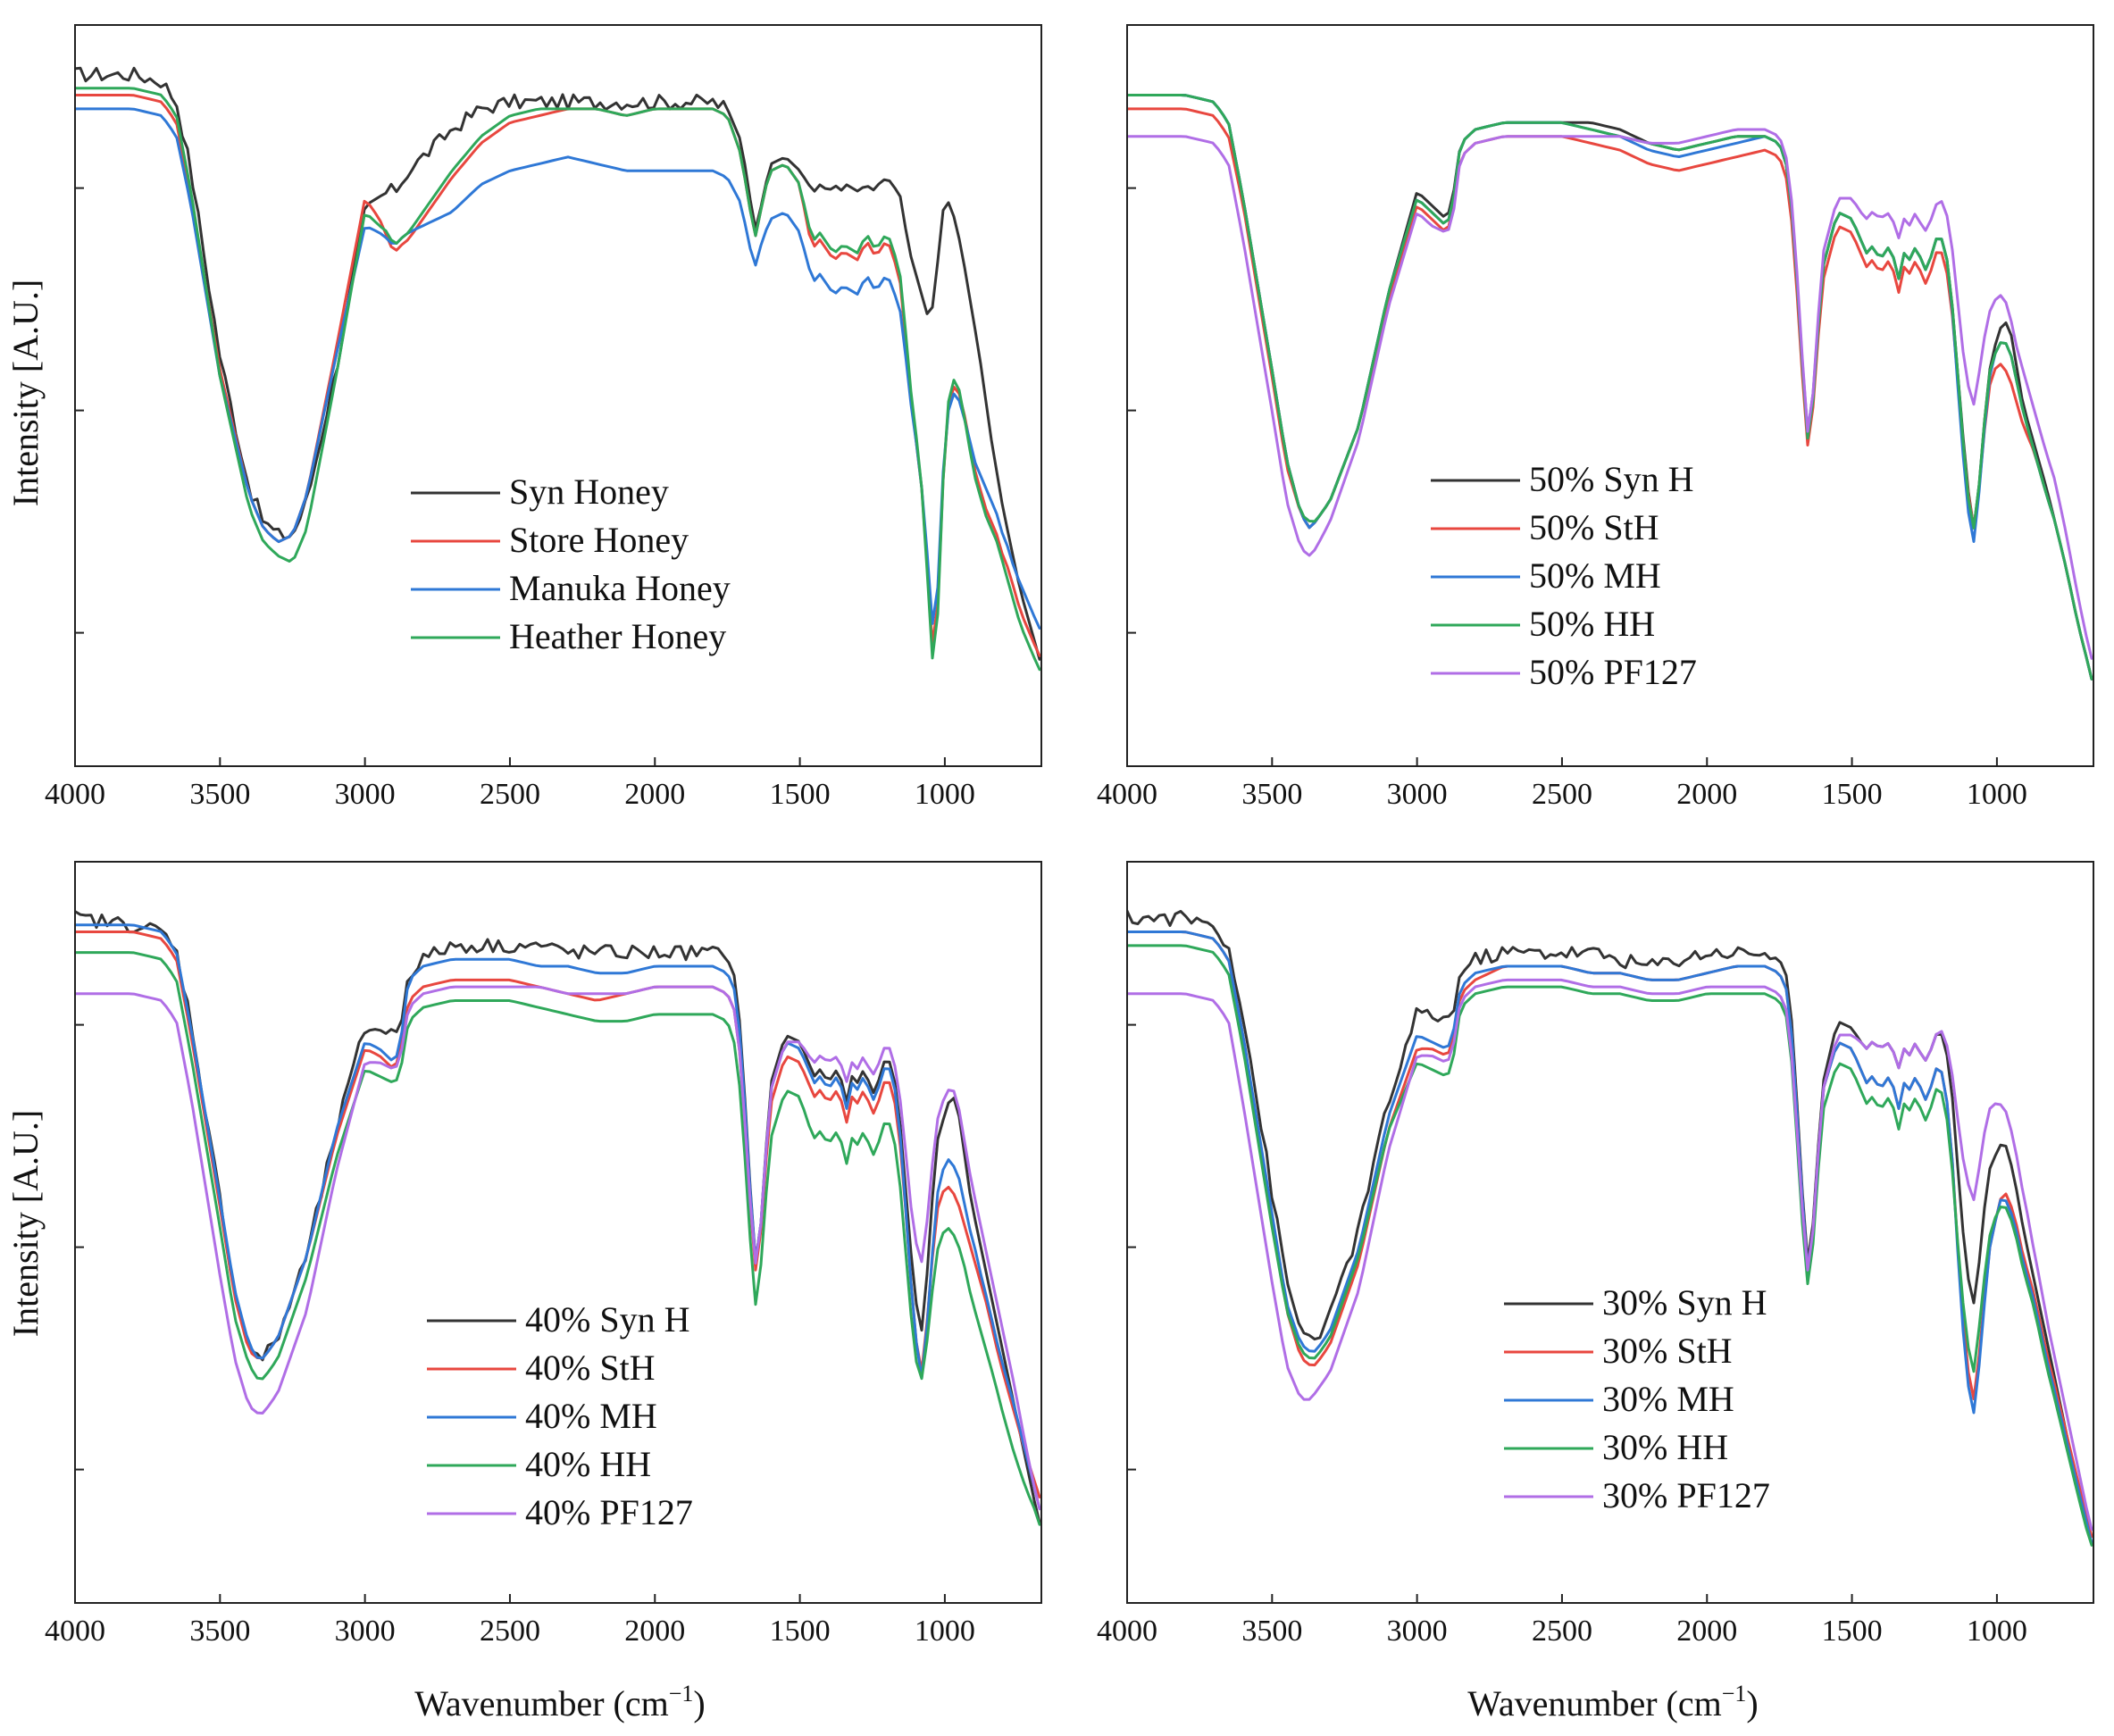  Describe the element at coordinates (559, 1702) in the screenshot. I see `x-axis-label-left: Wavenumber (cm−1)` at that location.